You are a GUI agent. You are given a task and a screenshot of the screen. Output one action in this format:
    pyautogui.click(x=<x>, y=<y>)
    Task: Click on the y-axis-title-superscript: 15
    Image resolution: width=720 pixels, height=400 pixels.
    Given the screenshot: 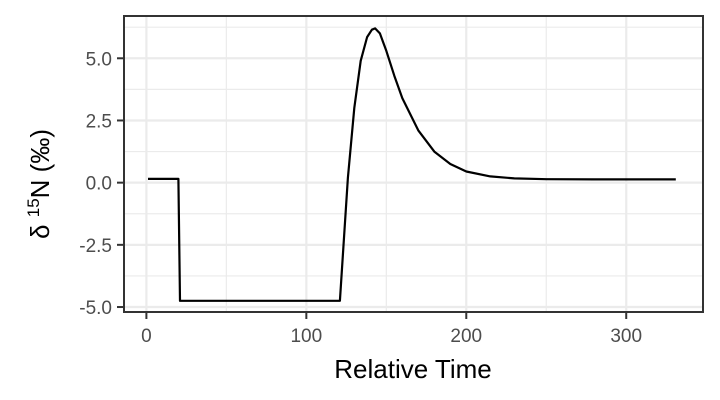 What is the action you would take?
    pyautogui.click(x=33, y=208)
    